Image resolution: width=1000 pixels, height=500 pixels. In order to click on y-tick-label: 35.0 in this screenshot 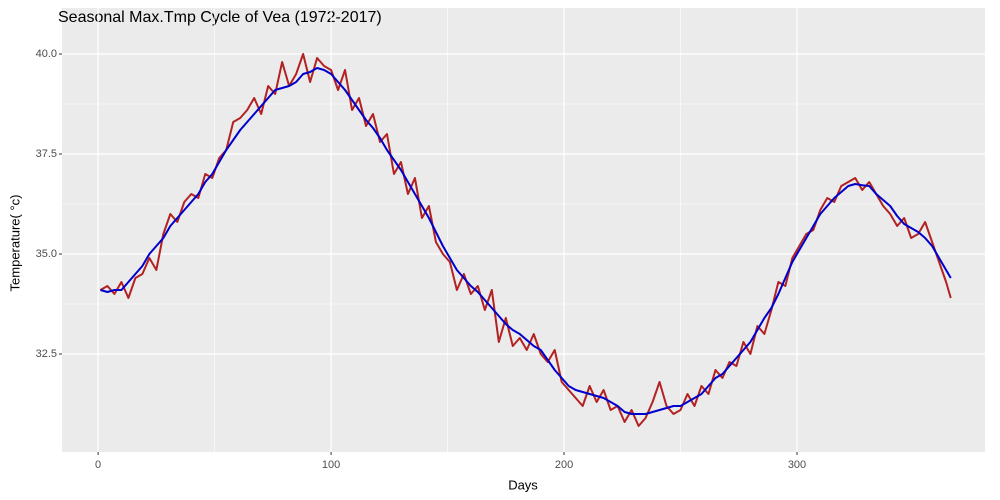, I will do `click(46, 254)`.